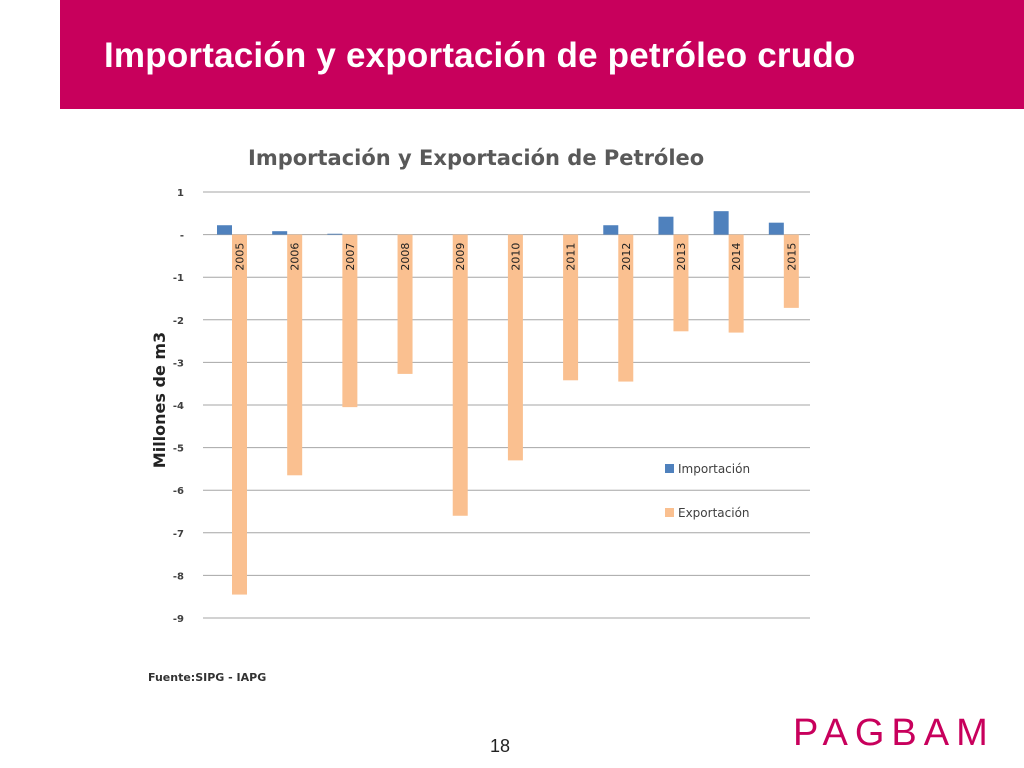 This screenshot has width=1024, height=768. I want to click on y-tick-label: -5, so click(178, 449).